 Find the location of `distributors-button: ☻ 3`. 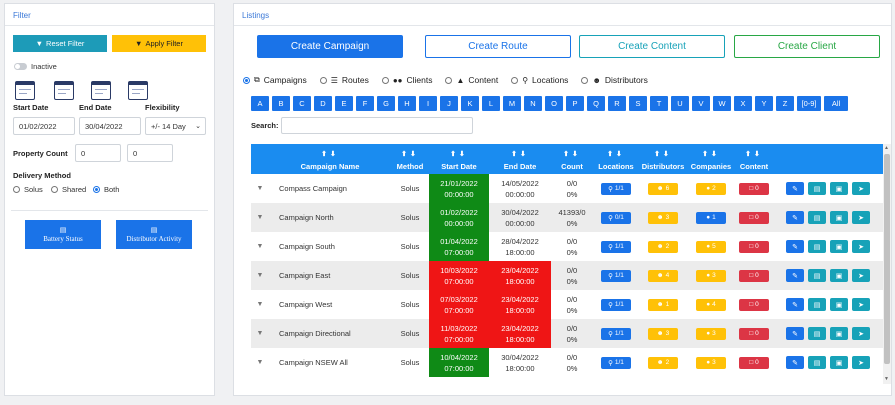

distributors-button: ☻ 3 is located at coordinates (663, 217).